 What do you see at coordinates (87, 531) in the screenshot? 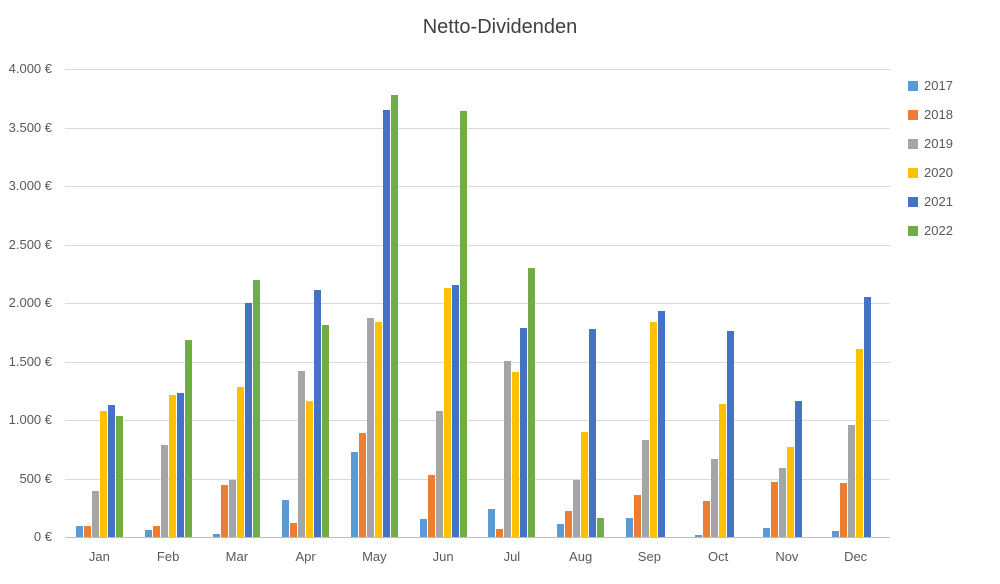
I see `bar-2018-Jan` at bounding box center [87, 531].